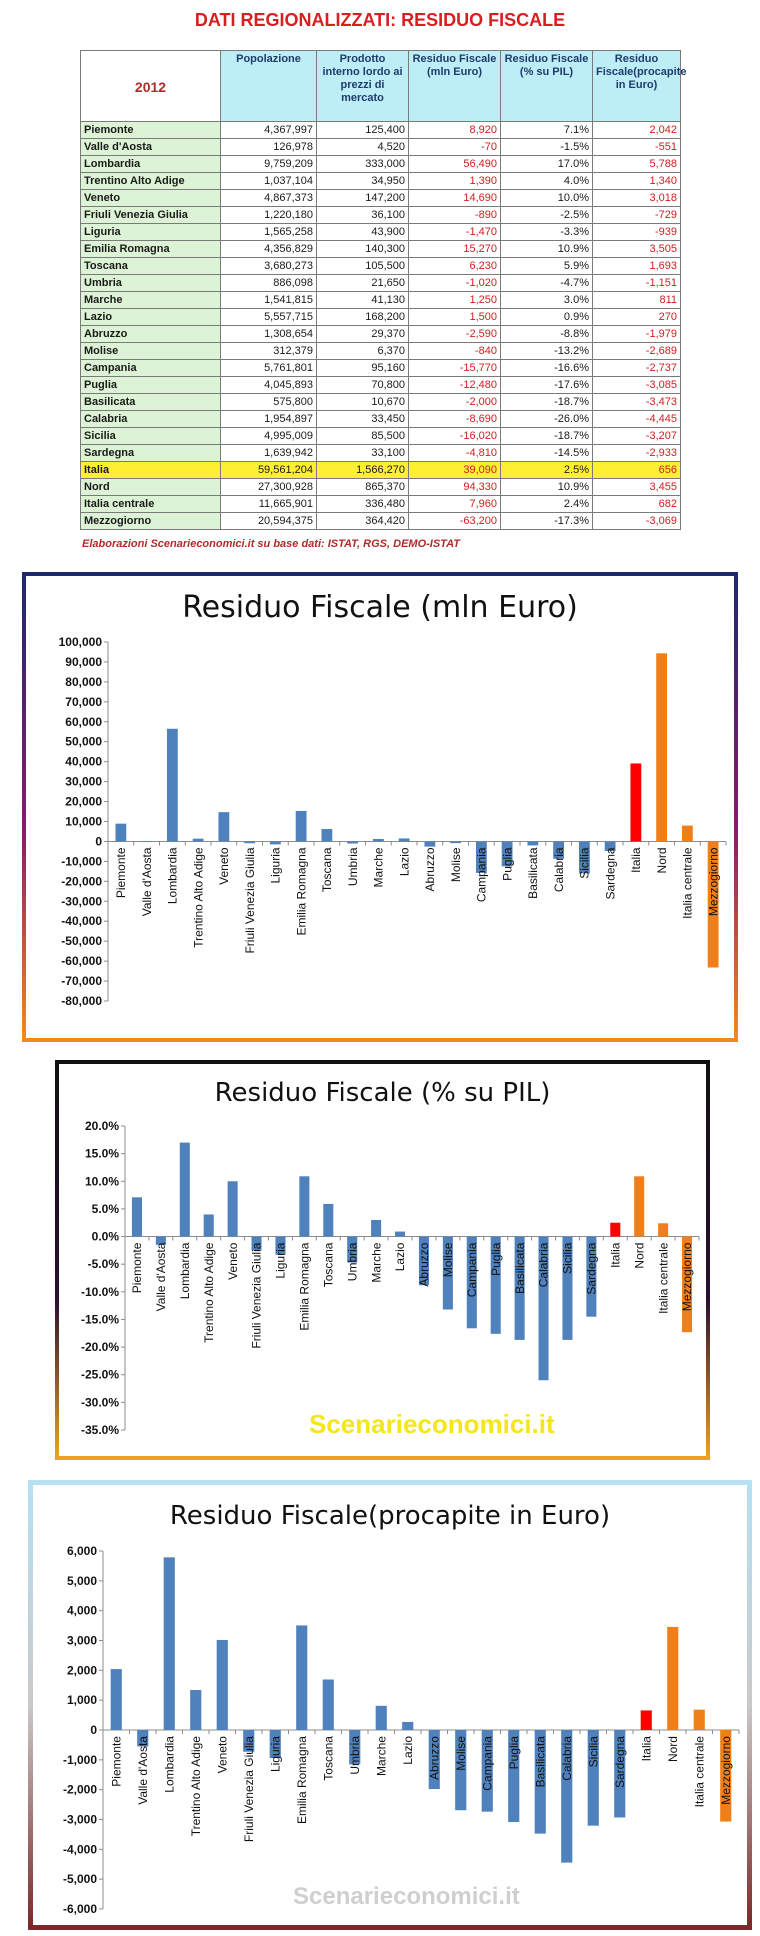 This screenshot has width=760, height=1936. Describe the element at coordinates (268, 419) in the screenshot. I see `table-cell-pop: 1,954,897` at that location.